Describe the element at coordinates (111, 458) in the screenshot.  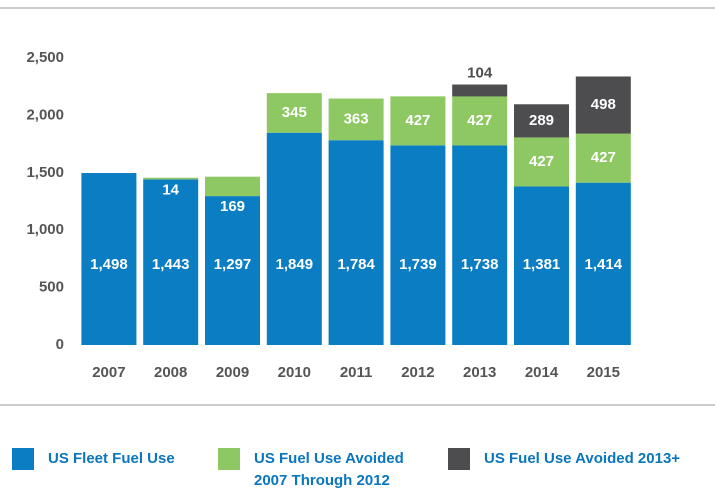
I see `legend-label: US Fleet Fuel Use` at that location.